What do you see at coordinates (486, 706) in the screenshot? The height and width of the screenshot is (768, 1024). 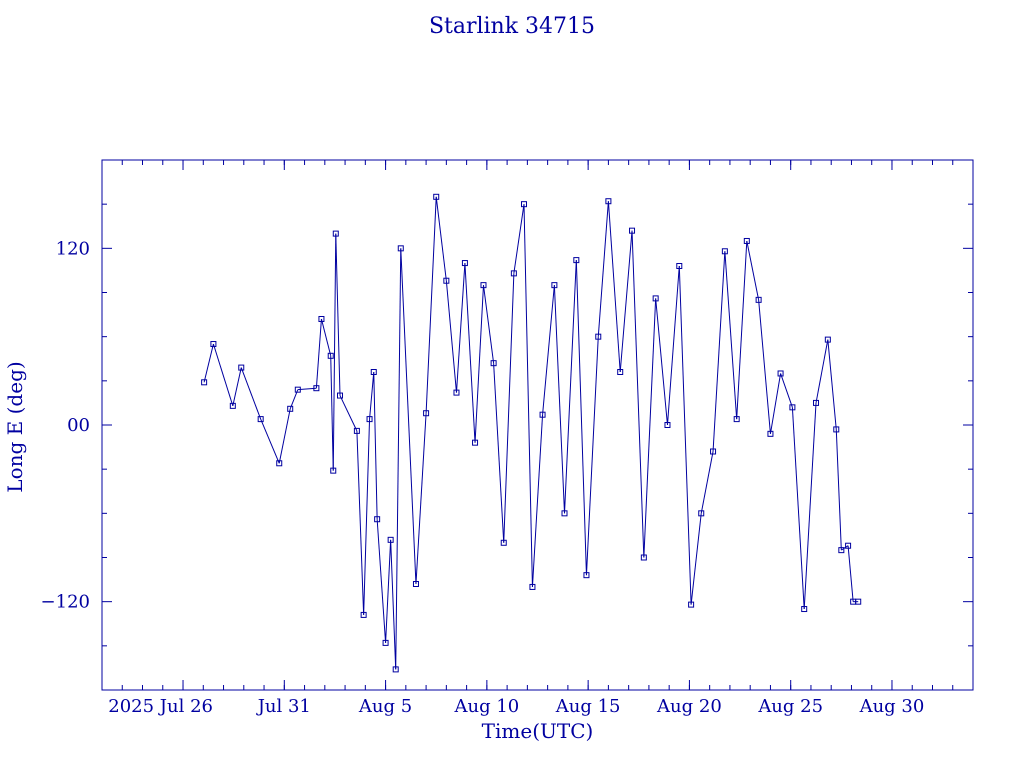 I see `x-tick-label: Aug 10` at bounding box center [486, 706].